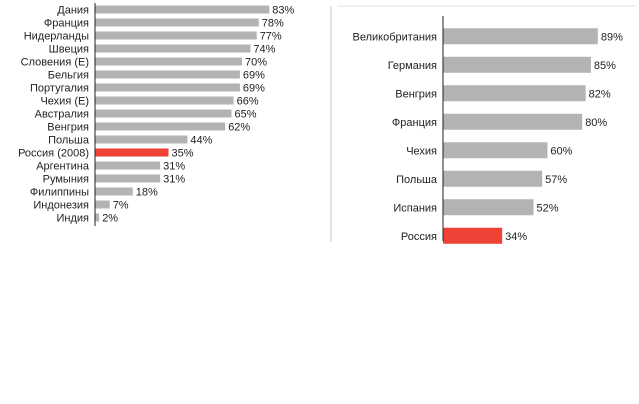 The height and width of the screenshot is (404, 639). I want to click on right-value-label: 34%, so click(516, 237).